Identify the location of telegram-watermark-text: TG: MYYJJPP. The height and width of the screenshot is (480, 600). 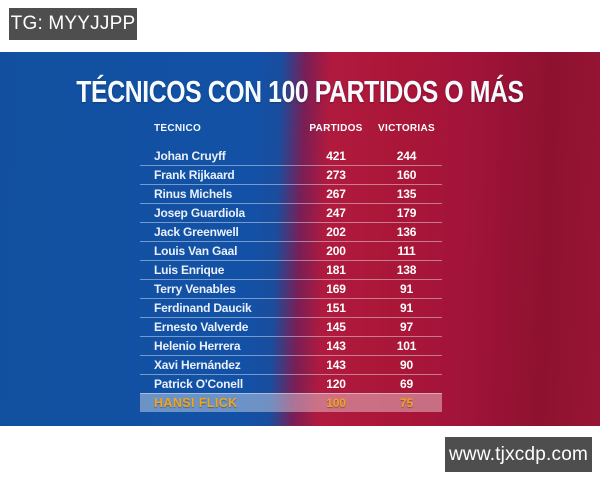
(73, 23).